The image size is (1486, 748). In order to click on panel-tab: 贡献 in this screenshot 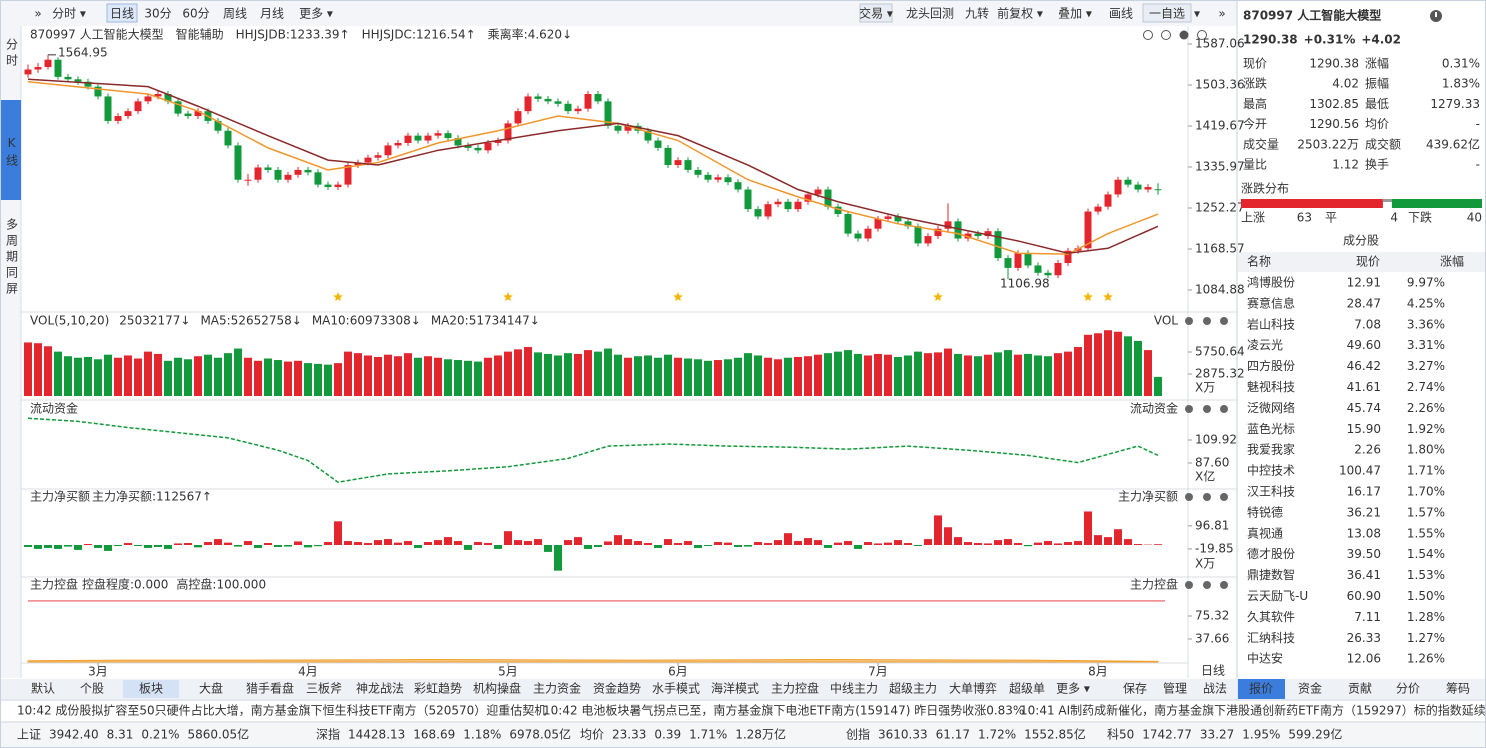, I will do `click(1360, 688)`.